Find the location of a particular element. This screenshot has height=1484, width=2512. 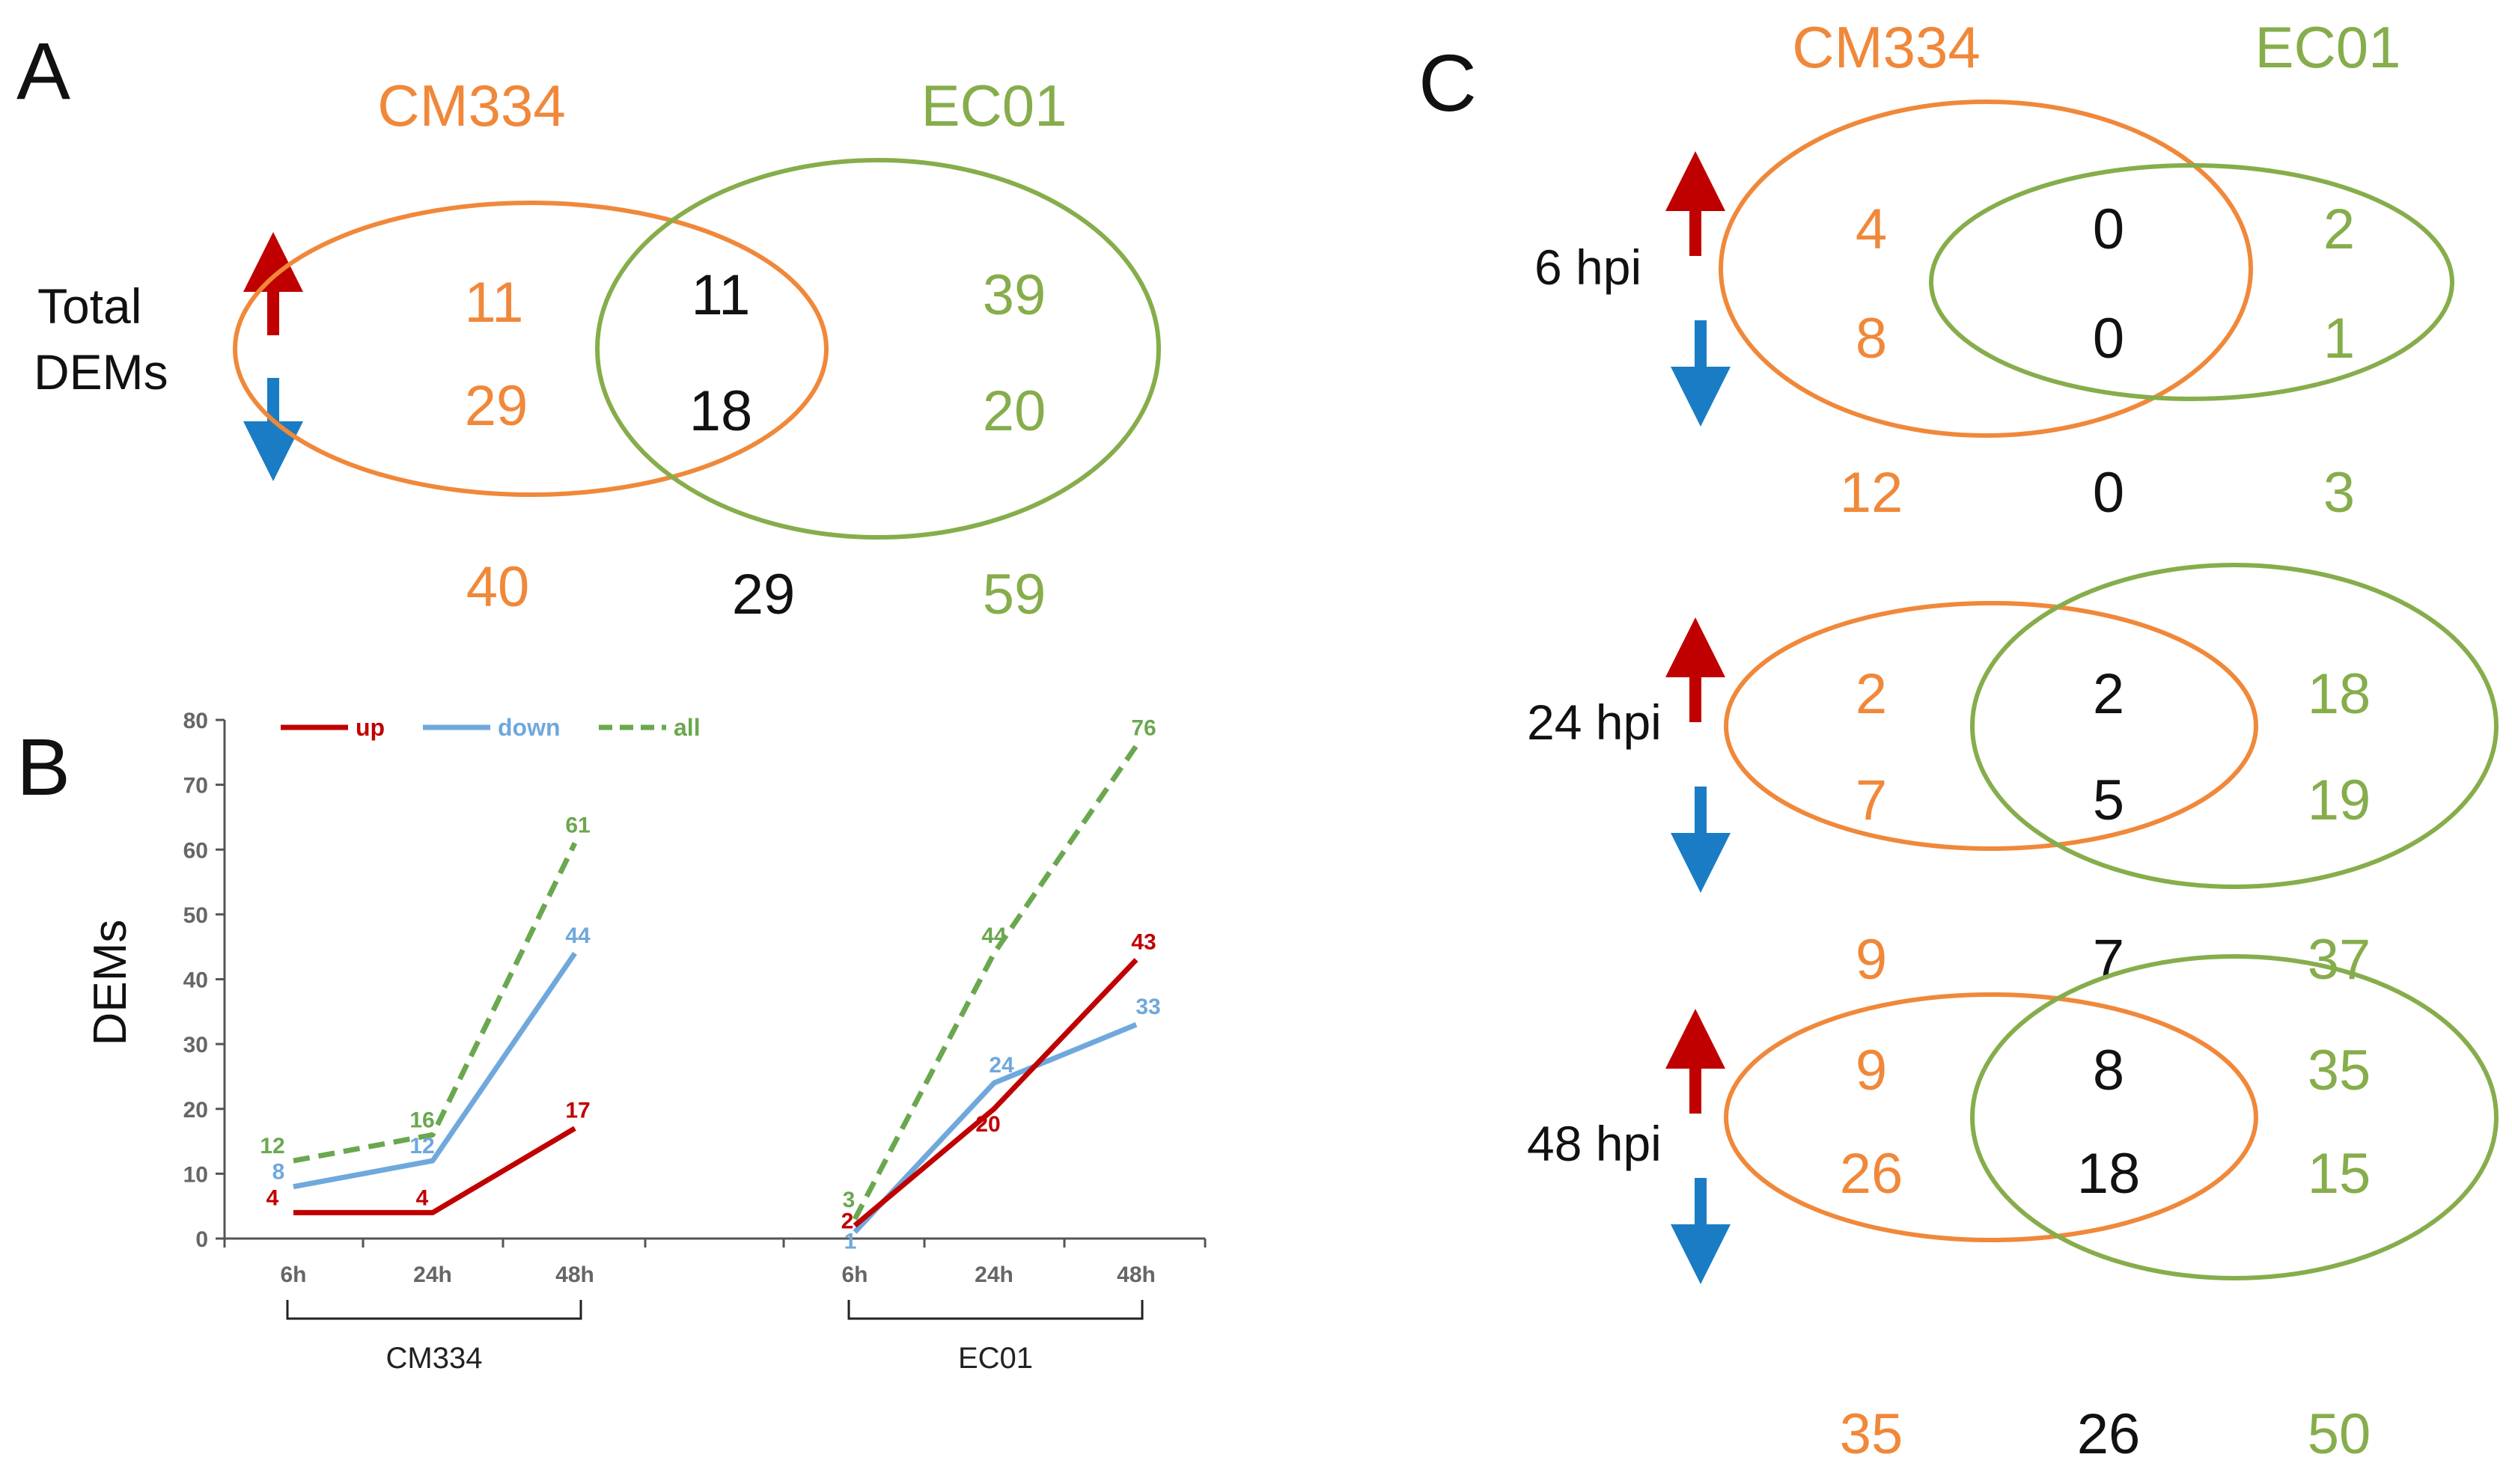

up-both: 2 is located at coordinates (2108, 694).